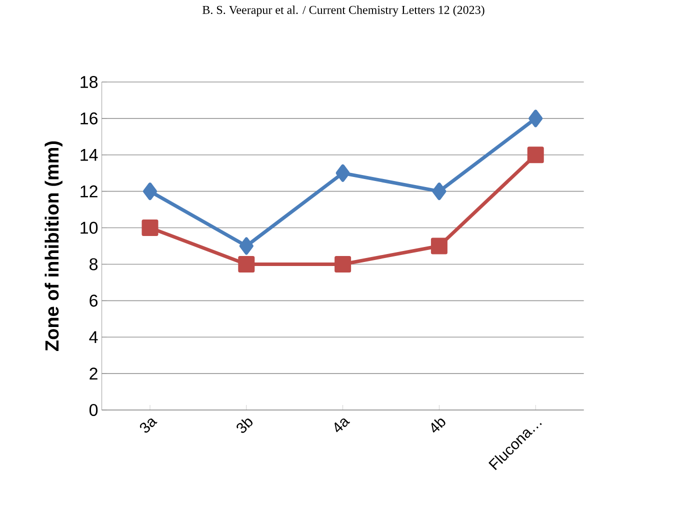  Describe the element at coordinates (149, 425) in the screenshot. I see `x-tick-label: 3a` at that location.